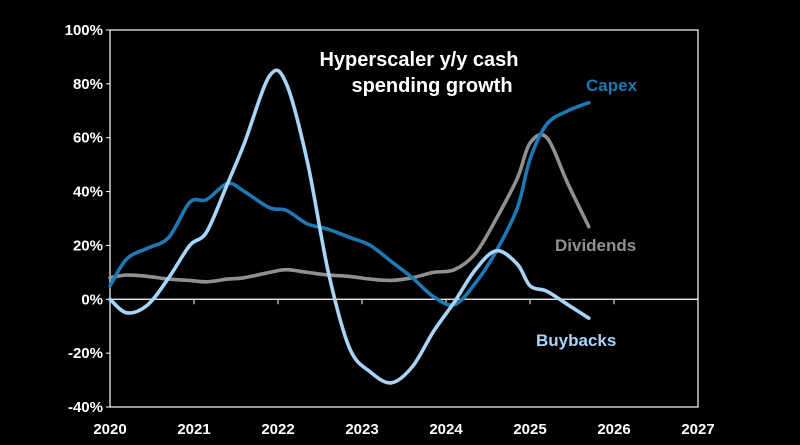 The height and width of the screenshot is (445, 800). I want to click on y-tick-label: 100%, so click(84, 30).